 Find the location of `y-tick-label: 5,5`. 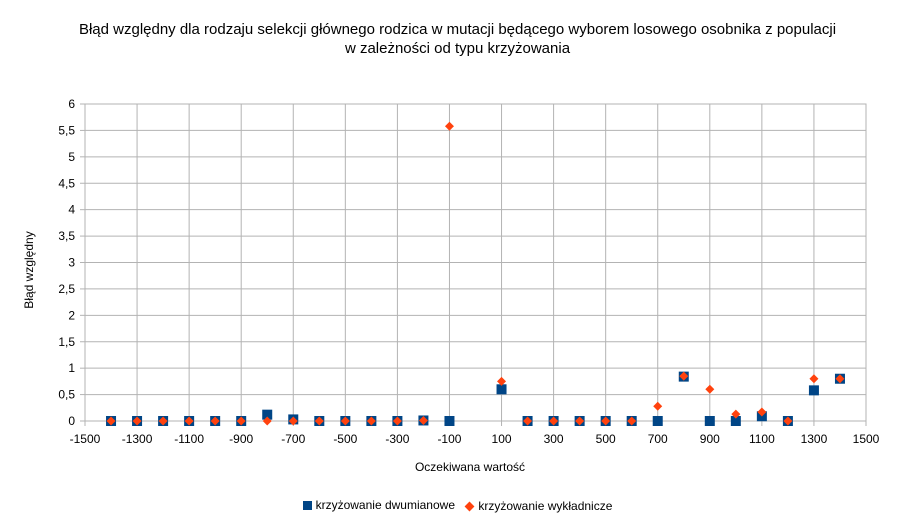

y-tick-label: 5,5 is located at coordinates (66, 130).